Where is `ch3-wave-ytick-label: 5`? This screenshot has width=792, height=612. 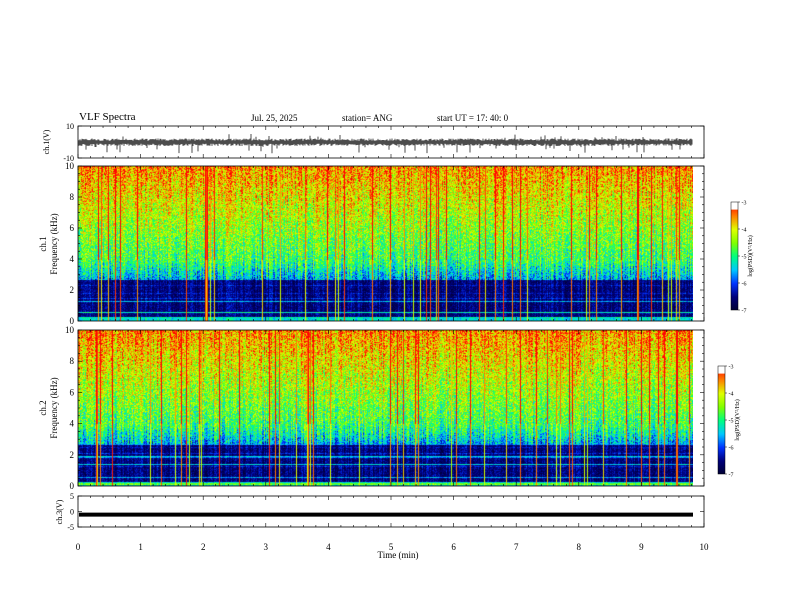 ch3-wave-ytick-label: 5 is located at coordinates (72, 496).